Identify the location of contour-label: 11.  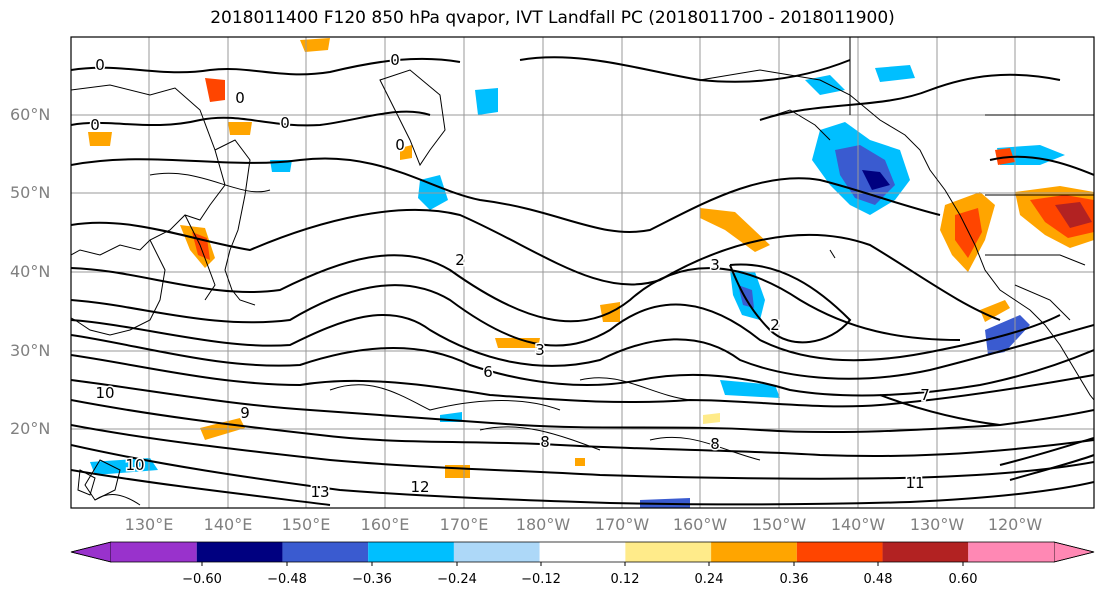
(914, 483).